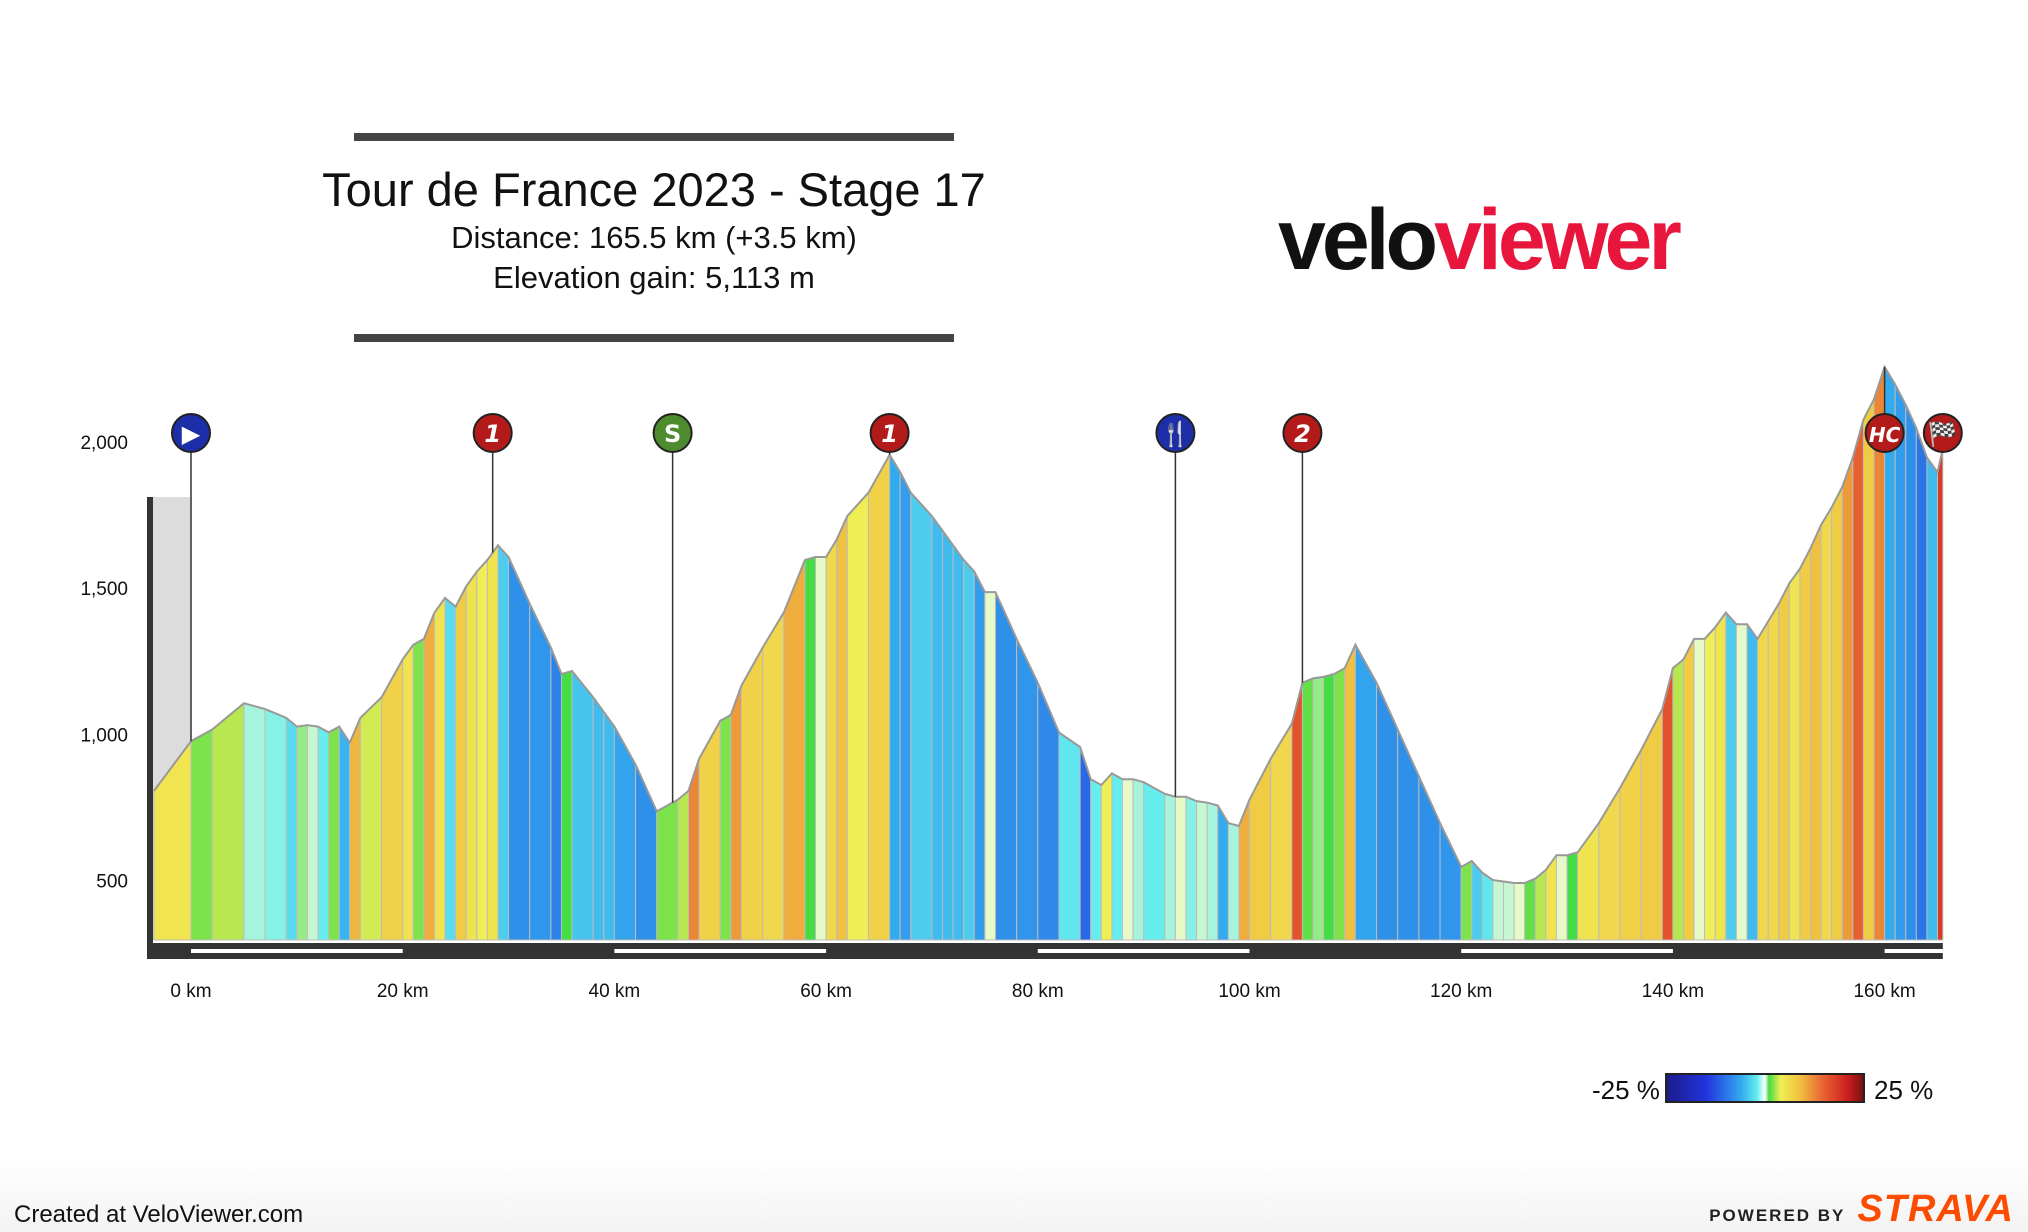  I want to click on x-tick-label: 80 km, so click(1038, 991).